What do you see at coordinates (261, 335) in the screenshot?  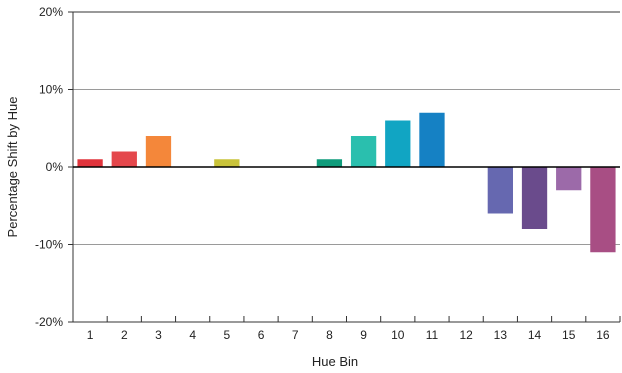 I see `x-tick-label: 6` at bounding box center [261, 335].